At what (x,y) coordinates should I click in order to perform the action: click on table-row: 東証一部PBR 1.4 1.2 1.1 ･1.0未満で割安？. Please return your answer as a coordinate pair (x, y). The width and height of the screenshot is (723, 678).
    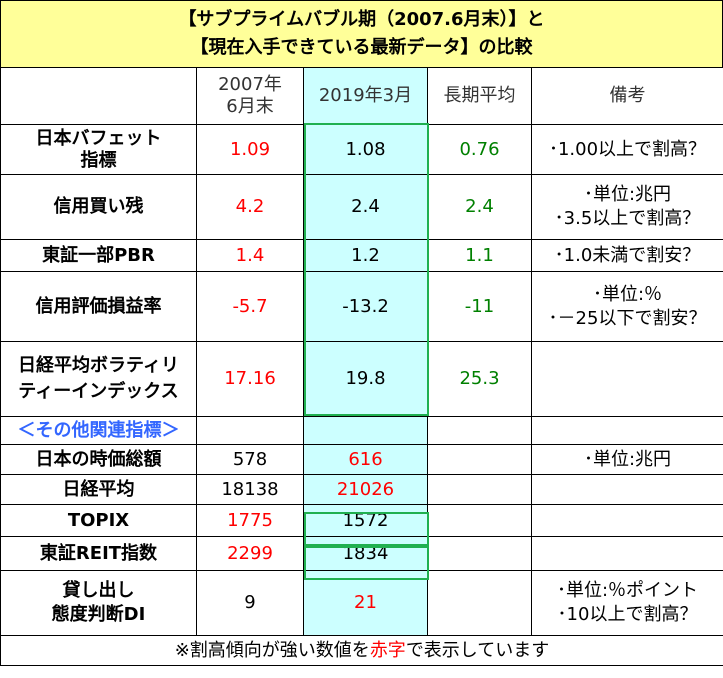
    Looking at the image, I should click on (361, 255).